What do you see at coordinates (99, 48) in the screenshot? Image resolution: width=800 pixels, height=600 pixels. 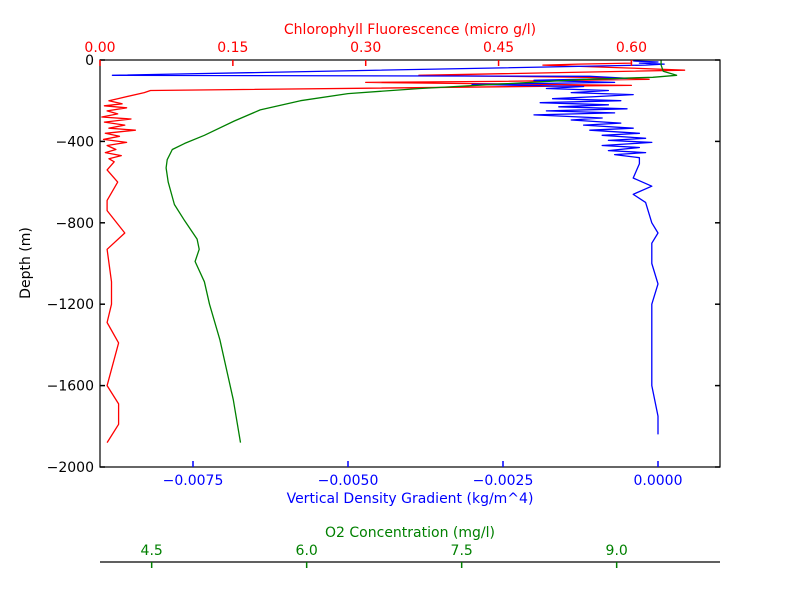 I see `chlorophyll-tick-label: 0.00` at bounding box center [99, 48].